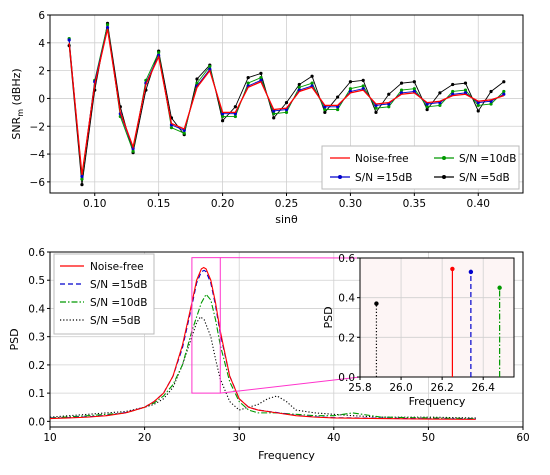 This screenshot has width=550, height=475. I want to click on y-tick-label: 0.6, so click(346, 259).